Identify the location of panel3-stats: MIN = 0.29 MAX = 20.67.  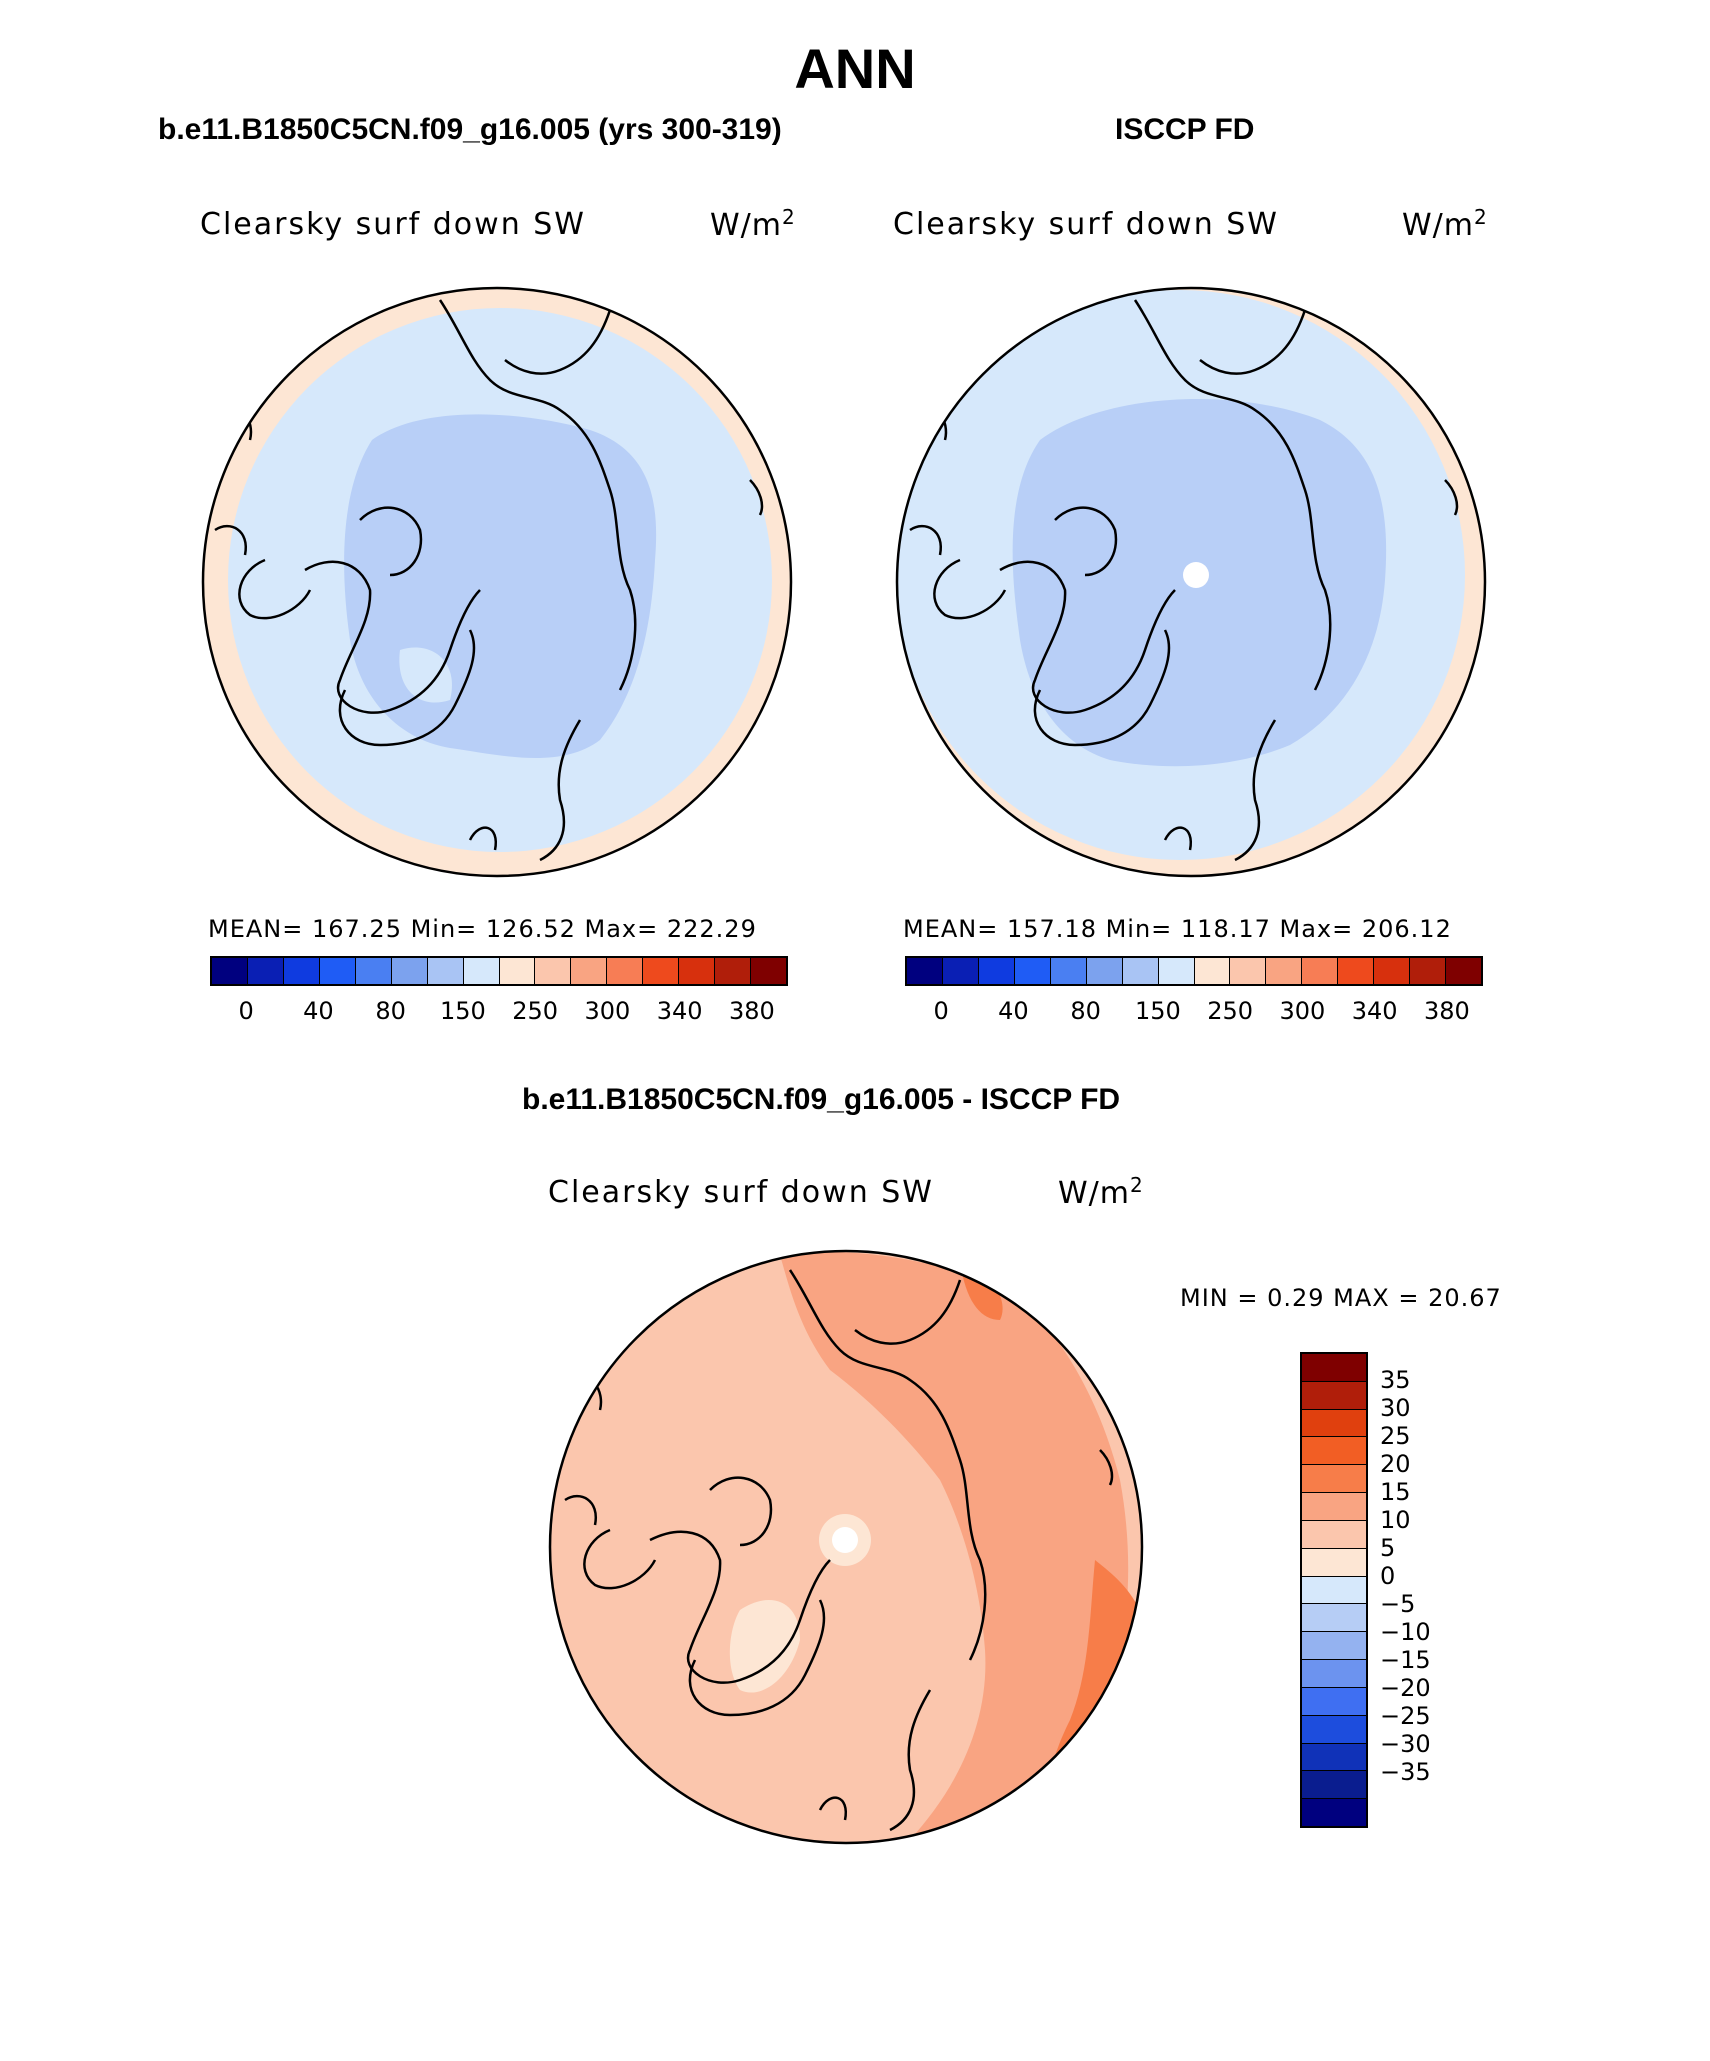
(1341, 1298).